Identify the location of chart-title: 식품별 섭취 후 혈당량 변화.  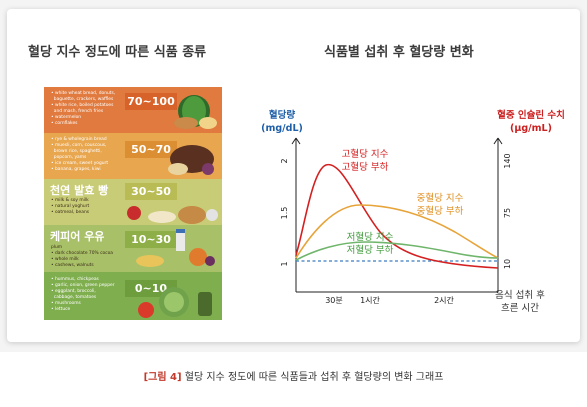
(399, 52).